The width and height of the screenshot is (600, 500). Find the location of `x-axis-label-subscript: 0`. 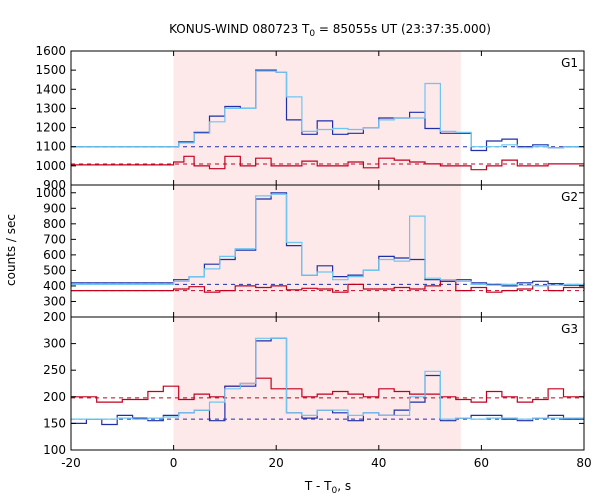

x-axis-label-subscript: 0 is located at coordinates (335, 491).